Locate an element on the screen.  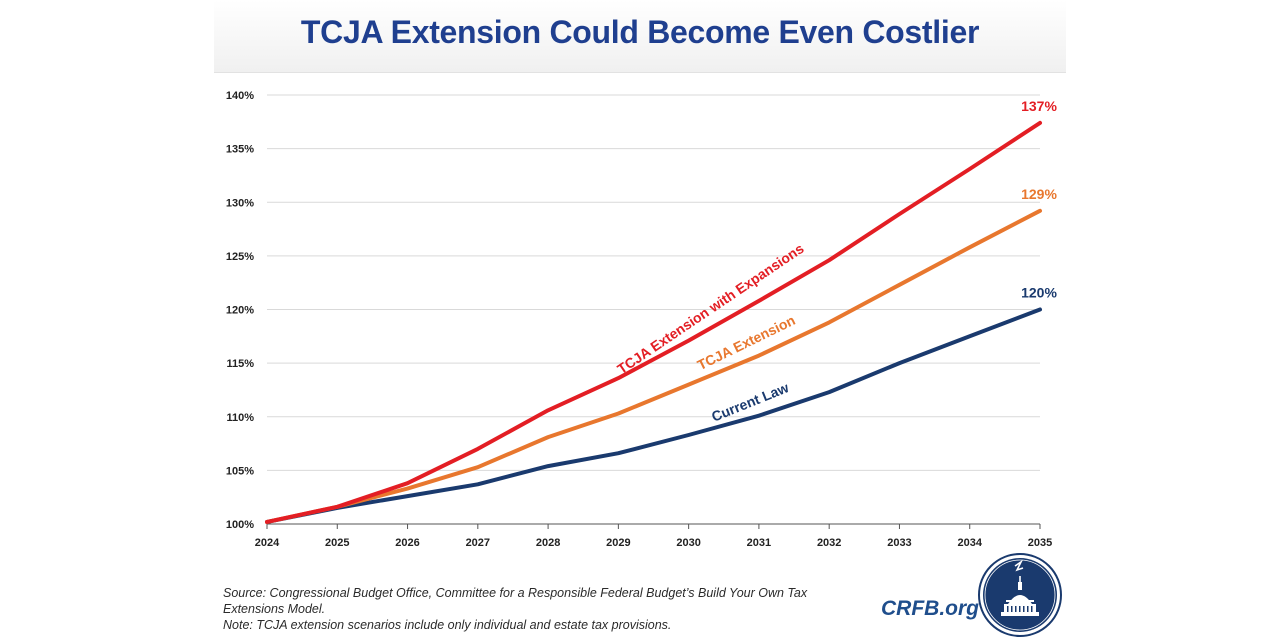
x-tick-label: 2026 is located at coordinates (407, 543).